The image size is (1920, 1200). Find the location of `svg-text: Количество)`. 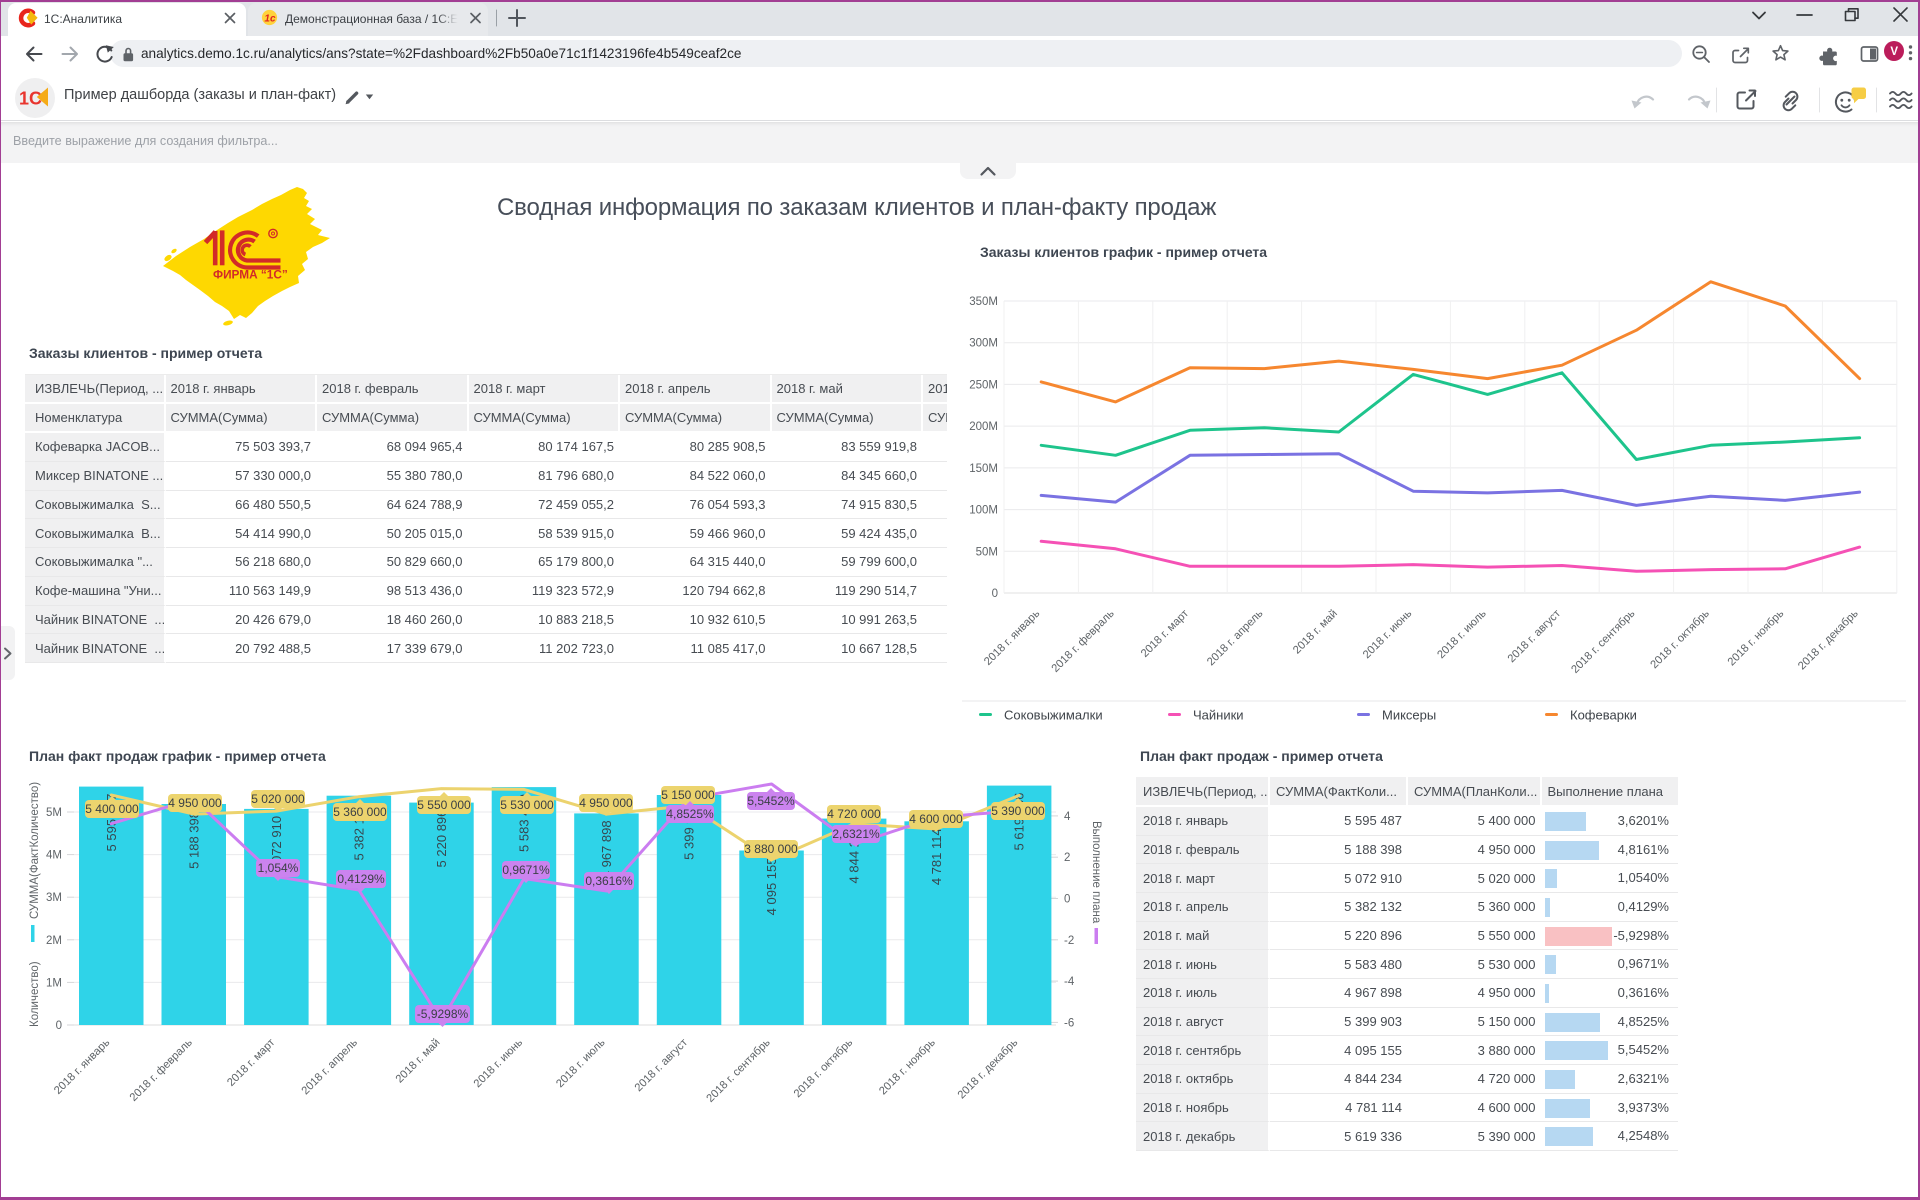

svg-text: Количество) is located at coordinates (35, 994).